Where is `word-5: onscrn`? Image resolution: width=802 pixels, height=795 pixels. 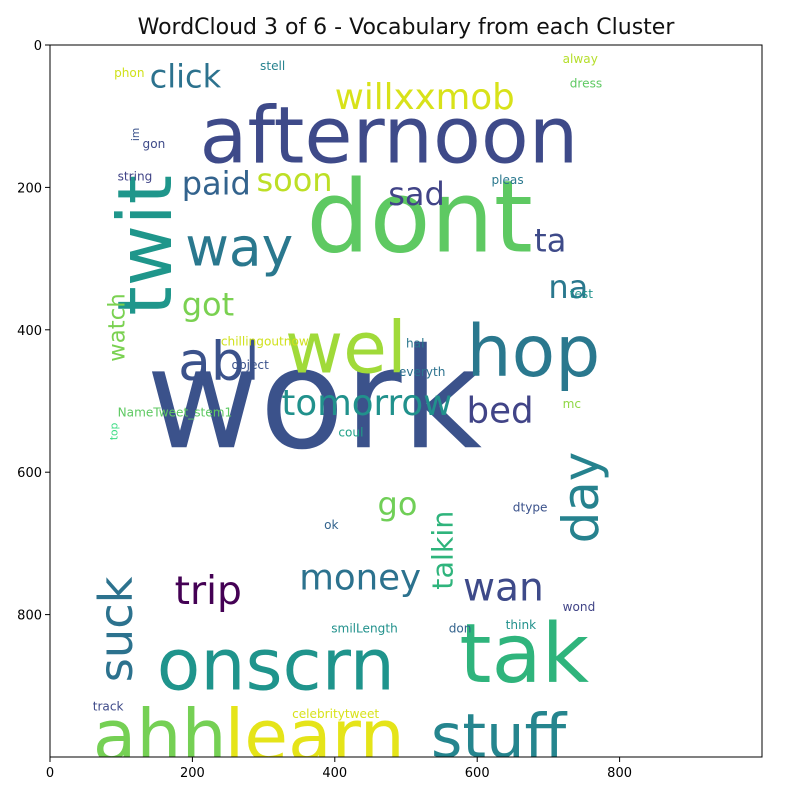 word-5: onscrn is located at coordinates (276, 664).